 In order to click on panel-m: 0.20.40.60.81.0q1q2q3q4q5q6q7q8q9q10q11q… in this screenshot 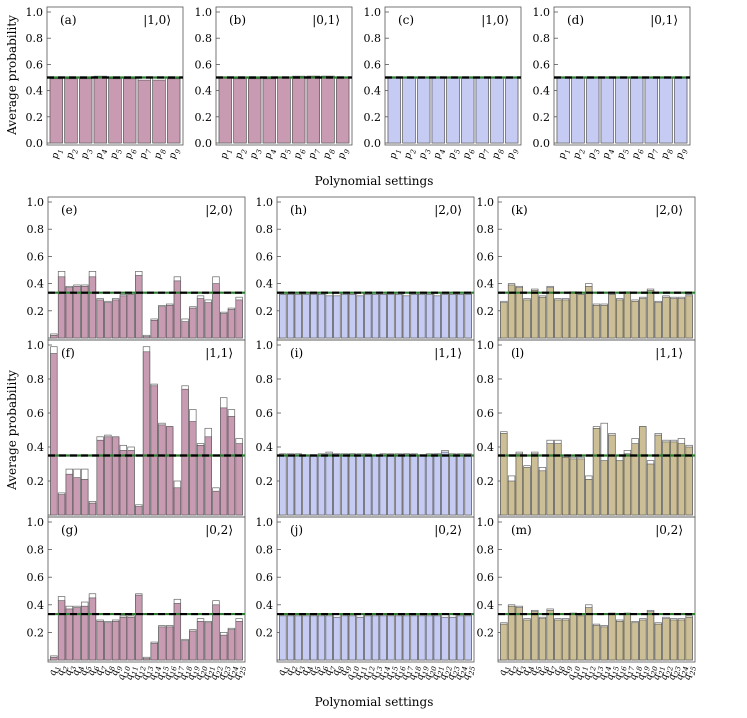, I will do `click(588, 599)`.